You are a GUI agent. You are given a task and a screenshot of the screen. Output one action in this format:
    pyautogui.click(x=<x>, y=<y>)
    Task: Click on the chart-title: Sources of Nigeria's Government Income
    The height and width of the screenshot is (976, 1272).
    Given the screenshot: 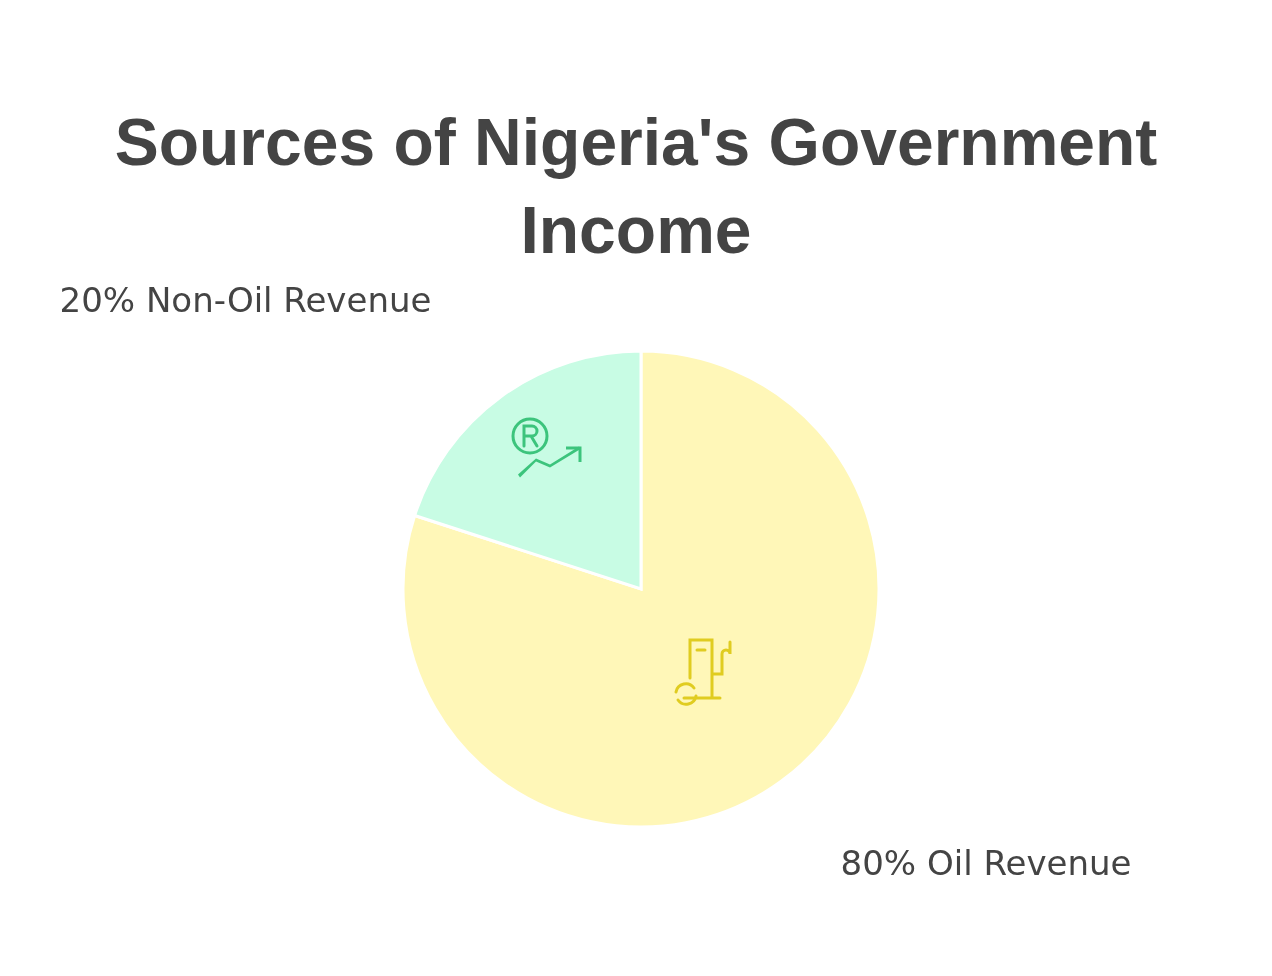 What is the action you would take?
    pyautogui.click(x=636, y=186)
    